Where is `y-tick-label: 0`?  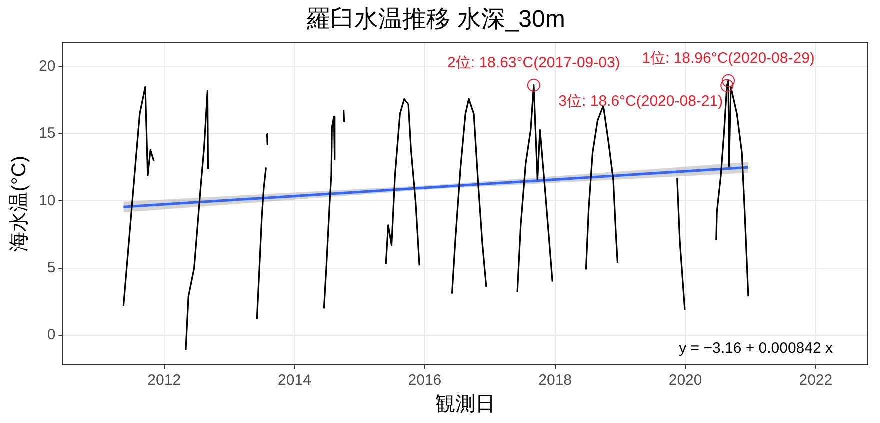 y-tick-label: 0 is located at coordinates (51, 335).